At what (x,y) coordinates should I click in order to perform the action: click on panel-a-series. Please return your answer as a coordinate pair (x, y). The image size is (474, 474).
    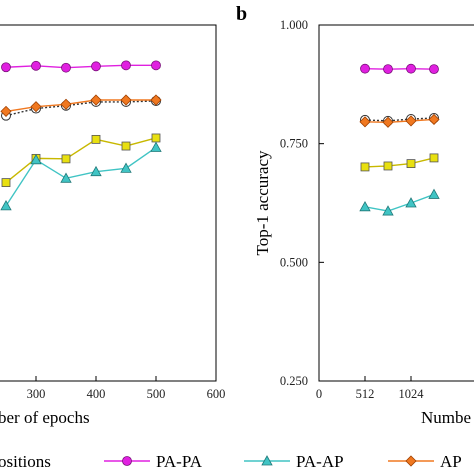
    Looking at the image, I should click on (81, 135).